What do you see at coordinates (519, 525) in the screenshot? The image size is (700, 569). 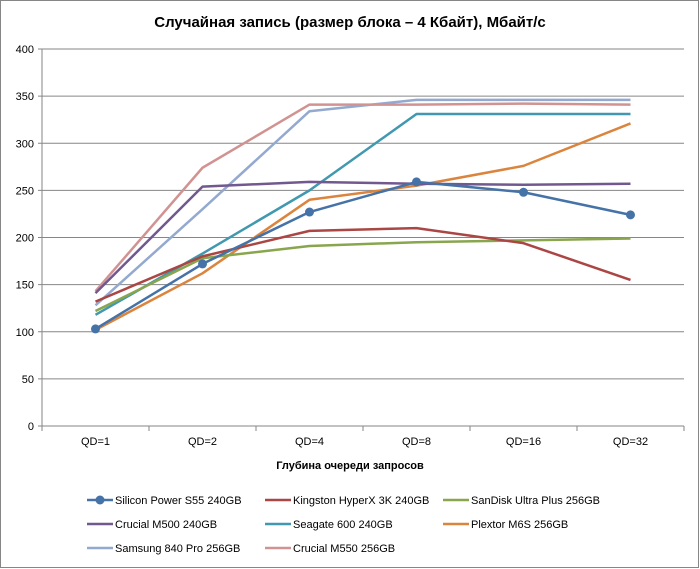 I see `legend-label: Plextor M6S 256GB` at bounding box center [519, 525].